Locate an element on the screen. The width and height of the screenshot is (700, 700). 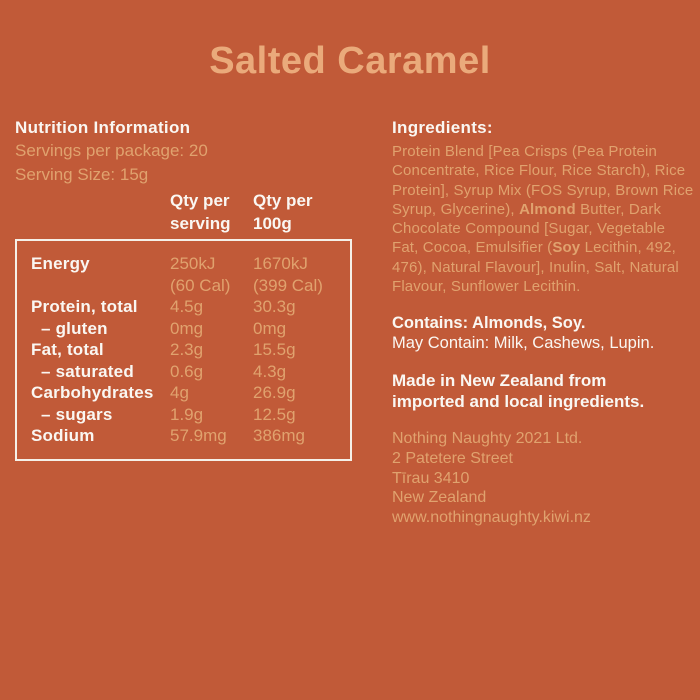
col-header-qty-per-serving: Qty per serving is located at coordinates (200, 212).